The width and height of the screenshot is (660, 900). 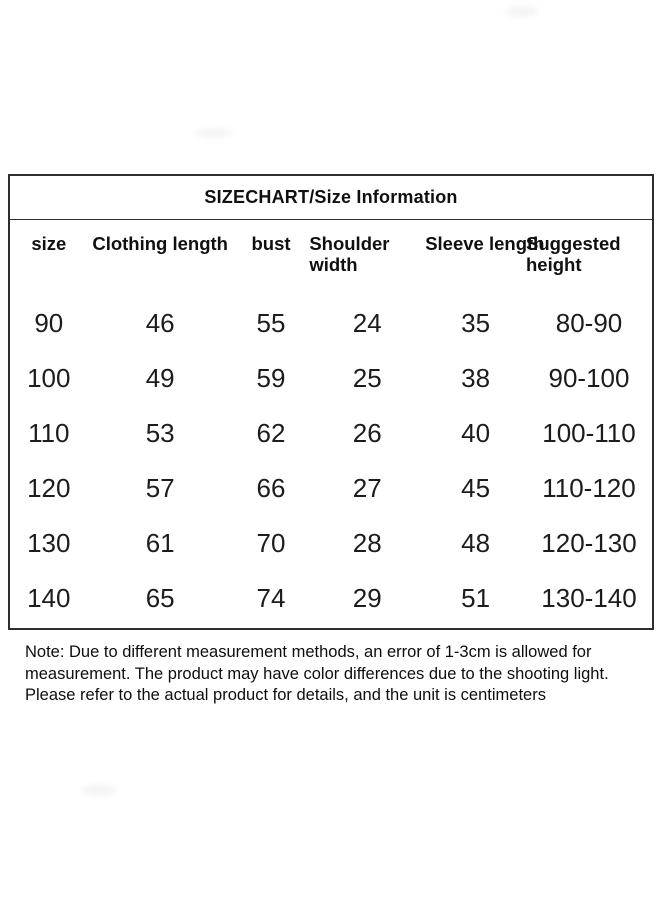 I want to click on table-row-size-130: 130 61 70 28 48 120-130, so click(x=331, y=543).